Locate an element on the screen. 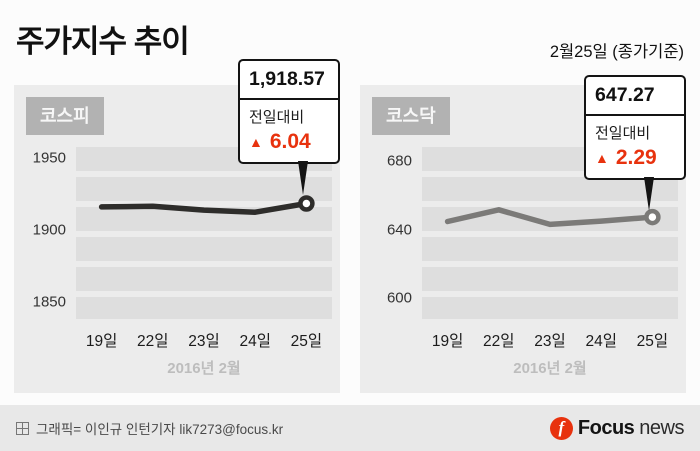 Image resolution: width=700 pixels, height=451 pixels. credit-line: 그래픽= 이인규 인턴기자 lik7273@focus.kr is located at coordinates (149, 428).